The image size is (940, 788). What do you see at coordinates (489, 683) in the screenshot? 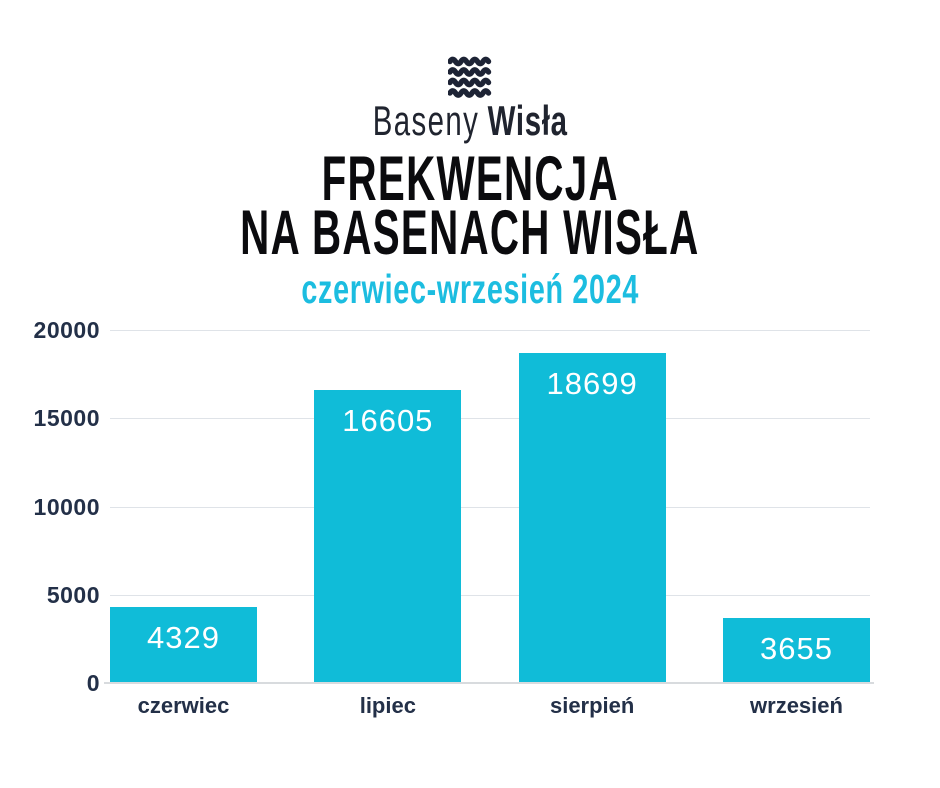
I see `x-axis-line` at bounding box center [489, 683].